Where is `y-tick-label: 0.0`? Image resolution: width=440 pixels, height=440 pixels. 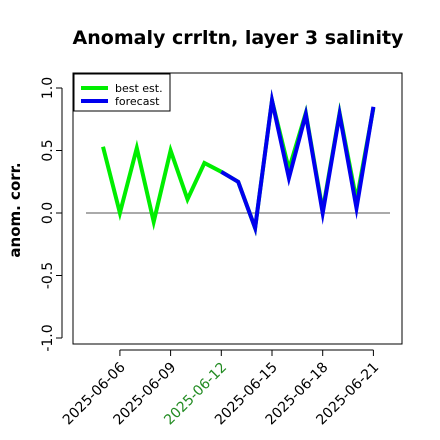 y-tick-label: 0.0 is located at coordinates (48, 213).